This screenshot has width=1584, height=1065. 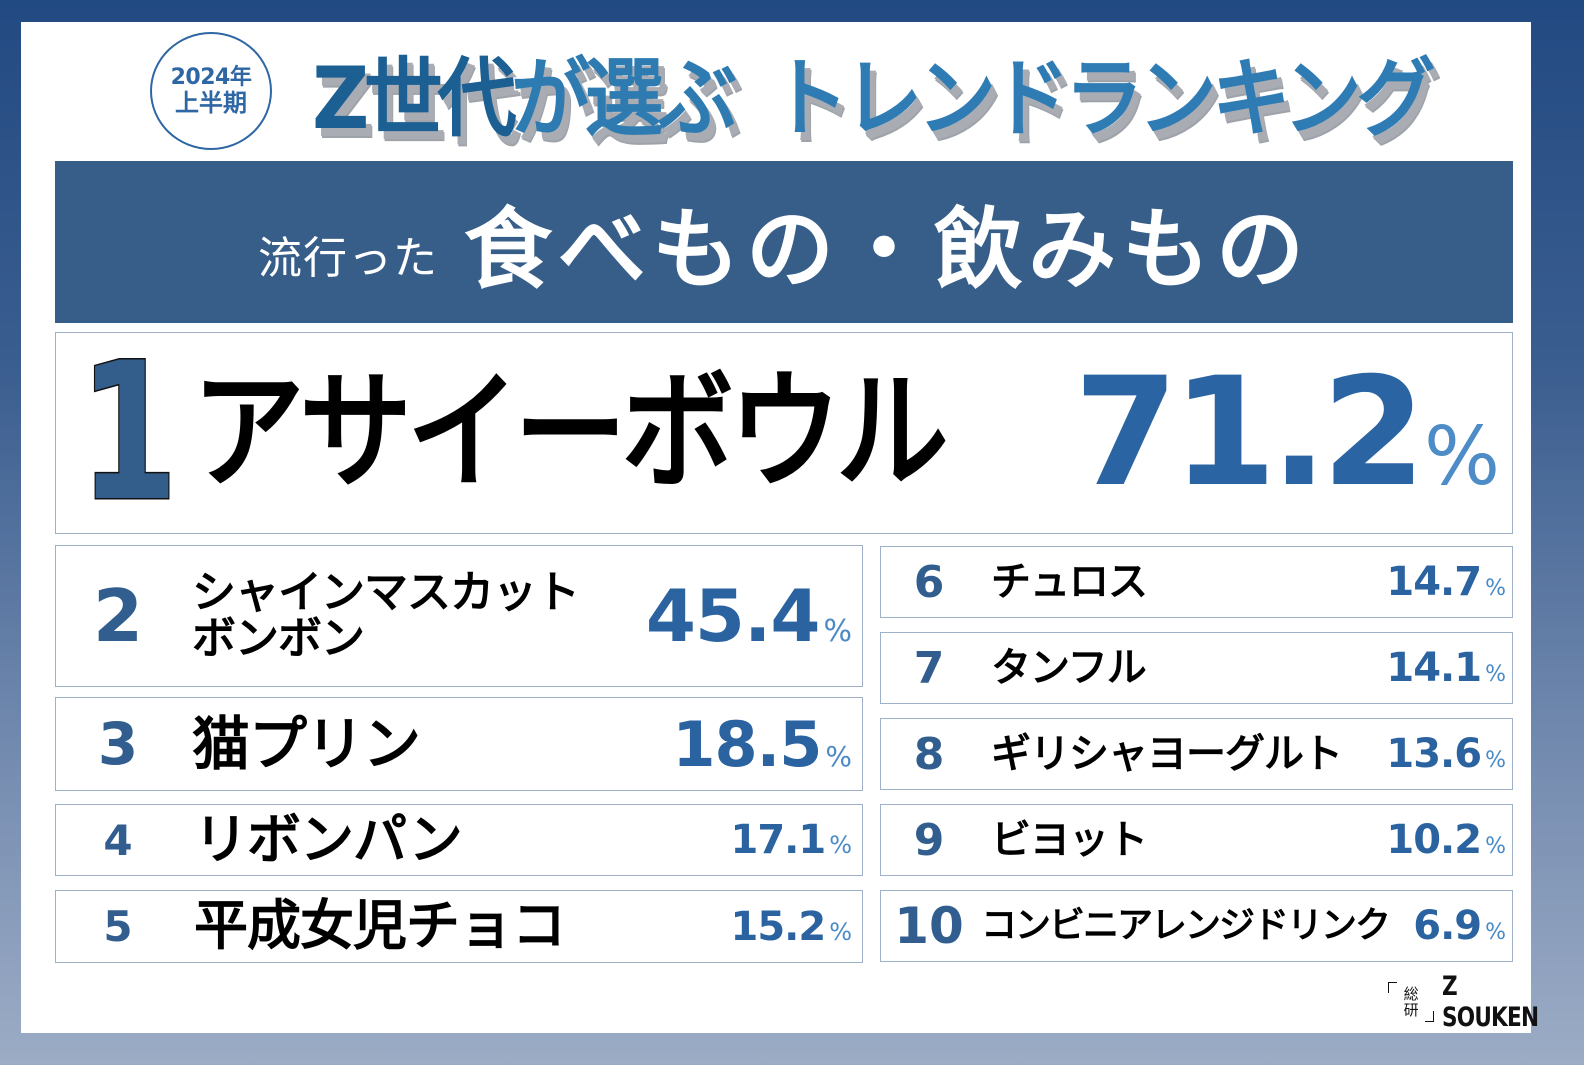 I want to click on percentage: 13.6%, so click(x=1446, y=754).